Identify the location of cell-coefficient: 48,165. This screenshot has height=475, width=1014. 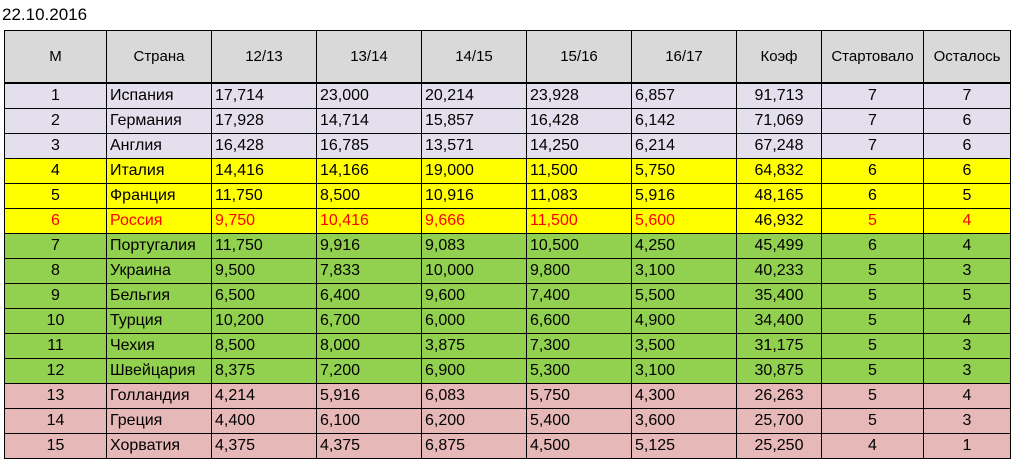
(779, 196).